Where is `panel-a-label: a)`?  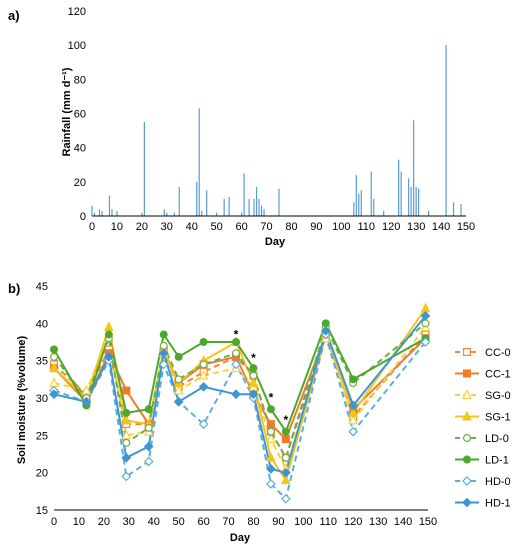
panel-a-label: a) is located at coordinates (14, 15).